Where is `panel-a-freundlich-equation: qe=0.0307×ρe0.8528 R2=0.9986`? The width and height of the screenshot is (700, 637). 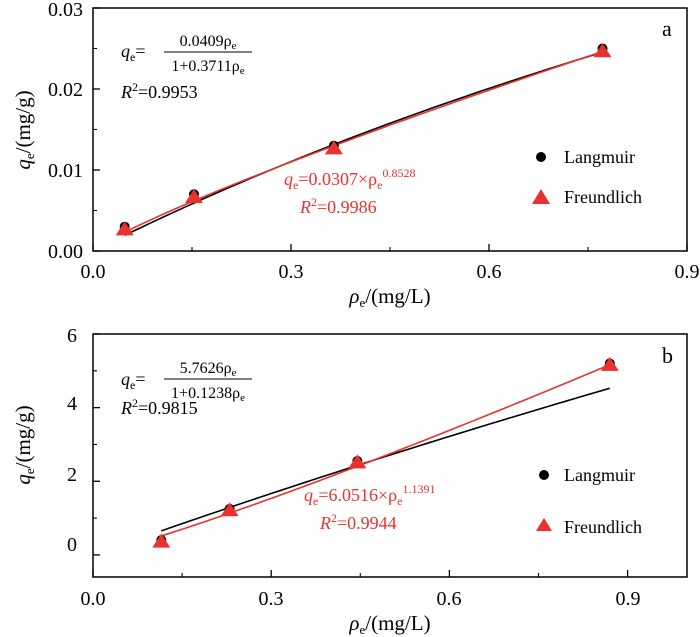
panel-a-freundlich-equation: qe=0.0307×ρe0.8528 R2=0.9986 is located at coordinates (349, 191).